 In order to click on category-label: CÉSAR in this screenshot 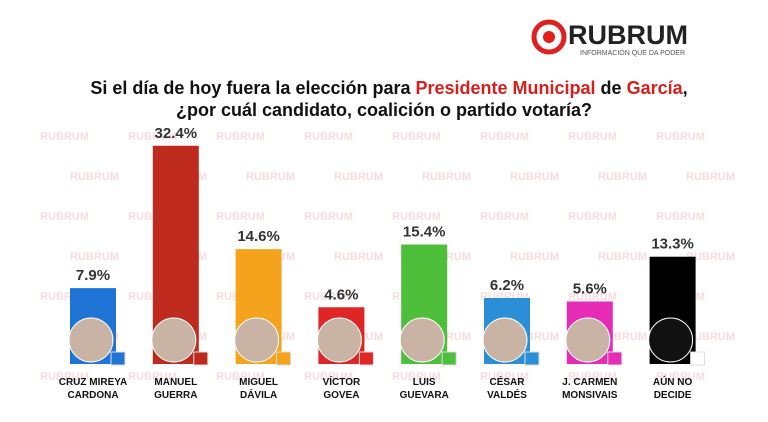, I will do `click(507, 381)`.